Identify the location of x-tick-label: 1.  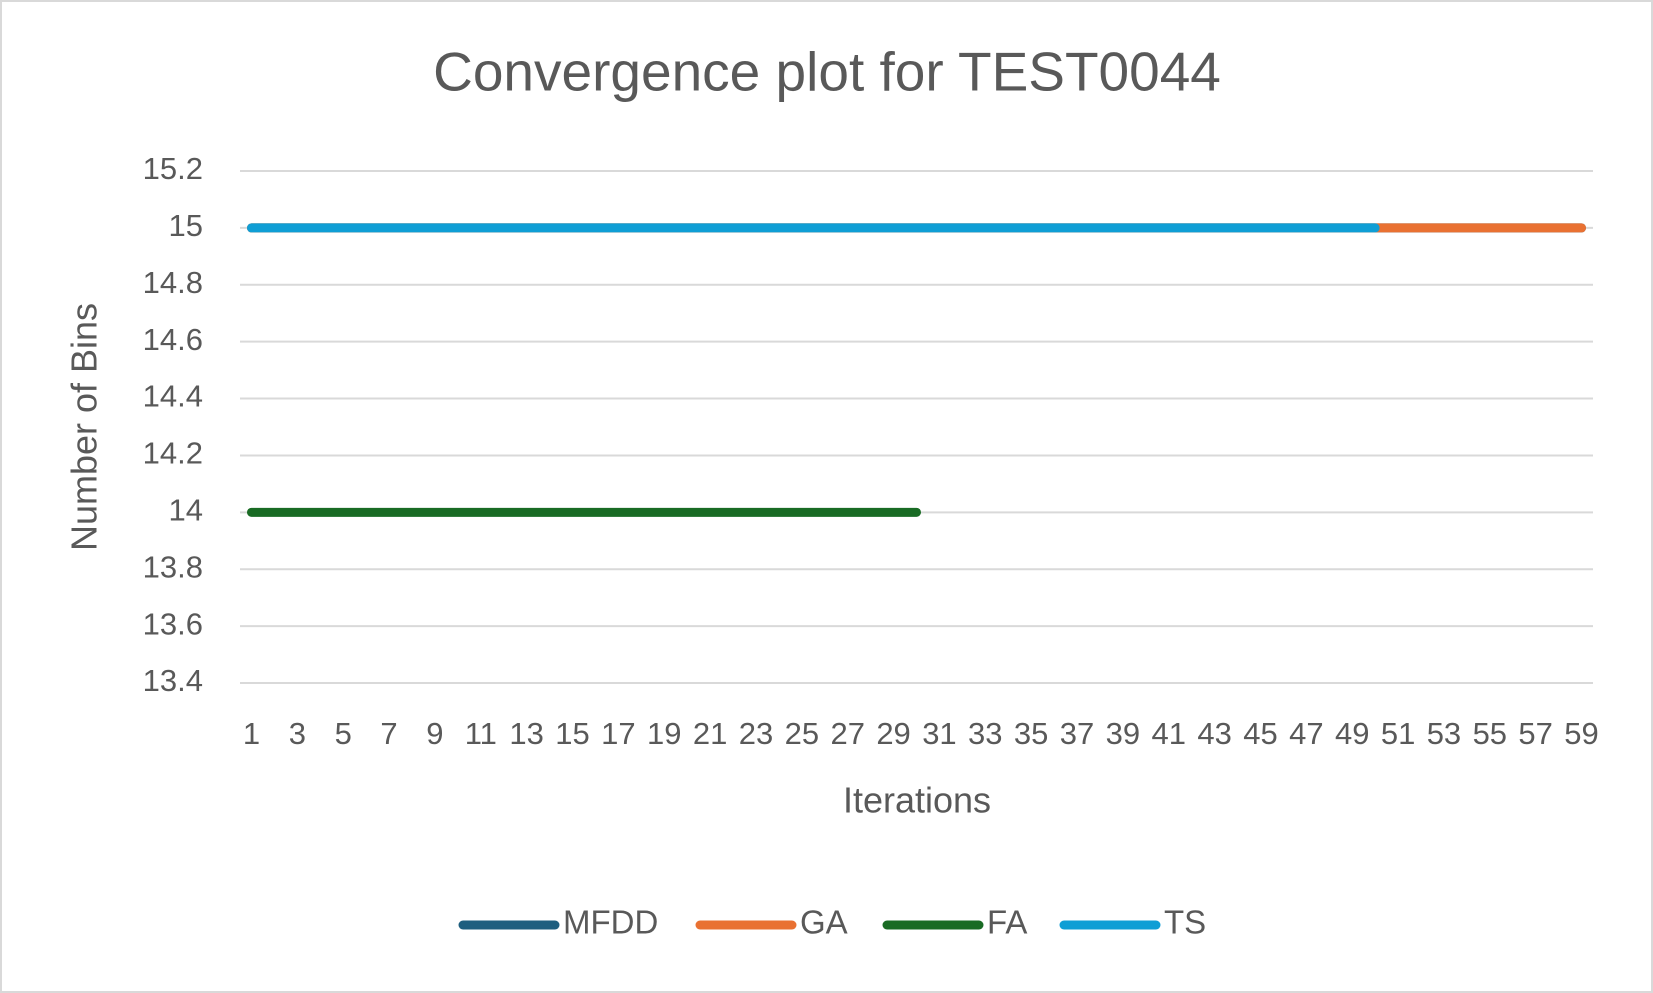
(251, 733).